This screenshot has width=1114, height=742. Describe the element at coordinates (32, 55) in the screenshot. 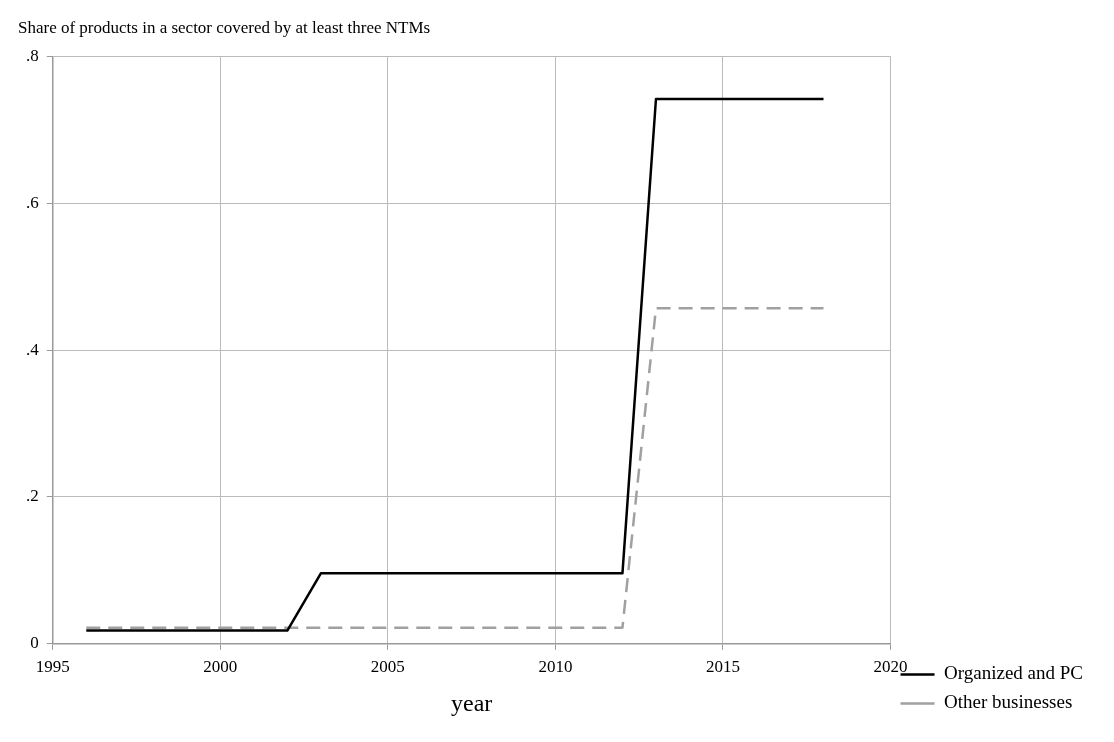

I see `y-tick-label: .8` at that location.